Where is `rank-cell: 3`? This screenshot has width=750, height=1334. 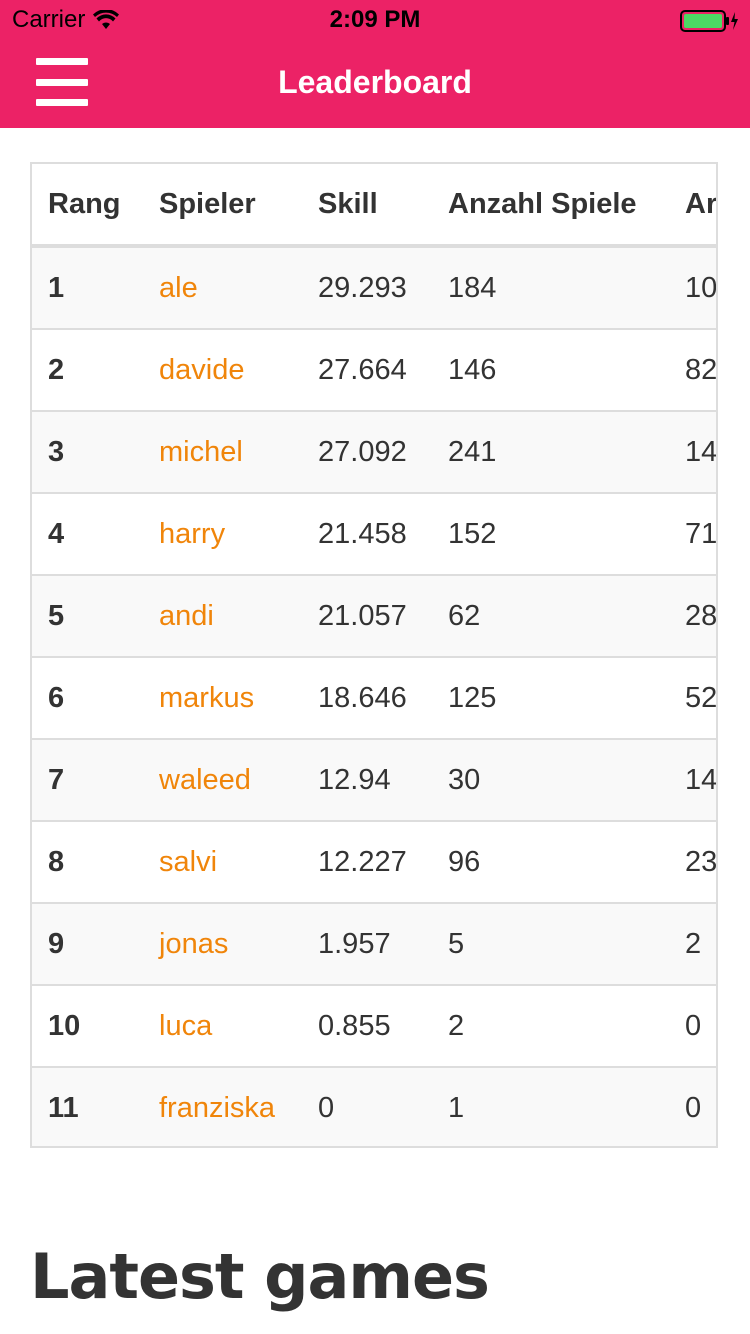 rank-cell: 3 is located at coordinates (87, 451).